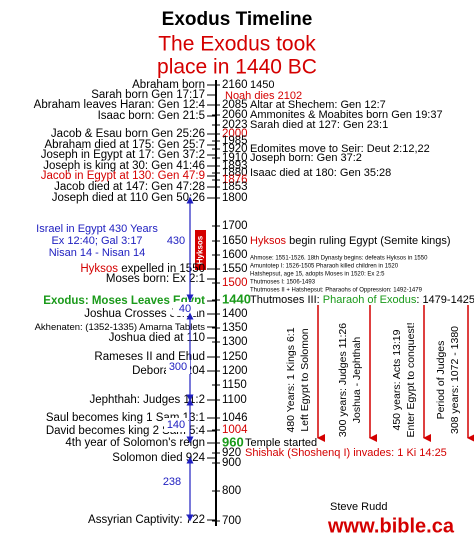  Describe the element at coordinates (237, 44) in the screenshot. I see `subtitle: The Exodus took` at that location.